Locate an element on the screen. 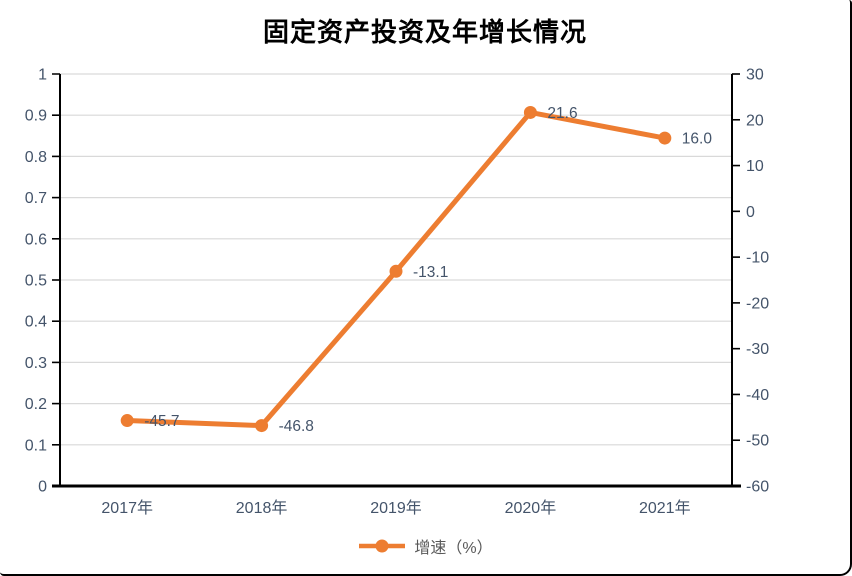 The width and height of the screenshot is (852, 576). data-label: -45.7 is located at coordinates (161, 421).